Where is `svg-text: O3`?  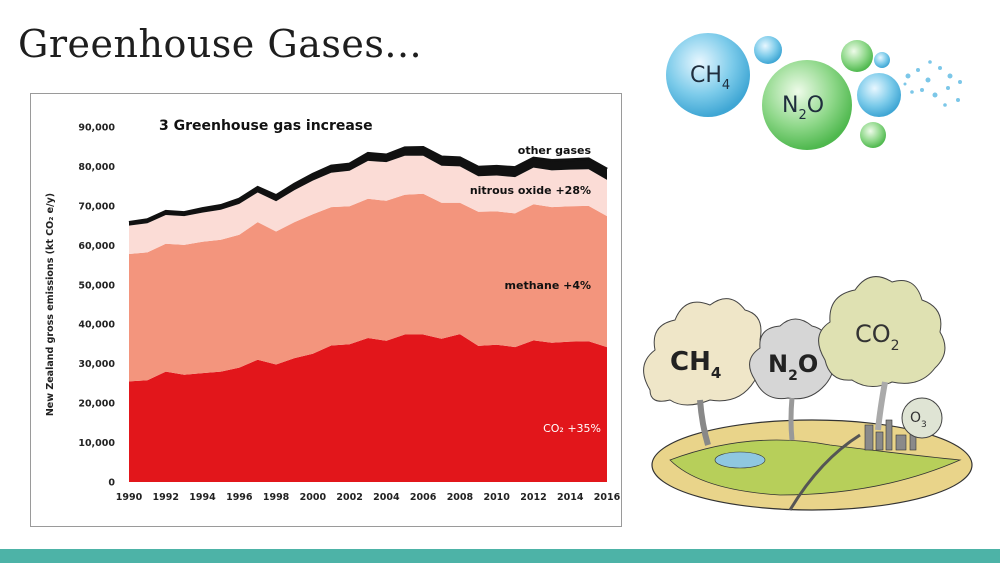
svg-text: O3 is located at coordinates (918, 420).